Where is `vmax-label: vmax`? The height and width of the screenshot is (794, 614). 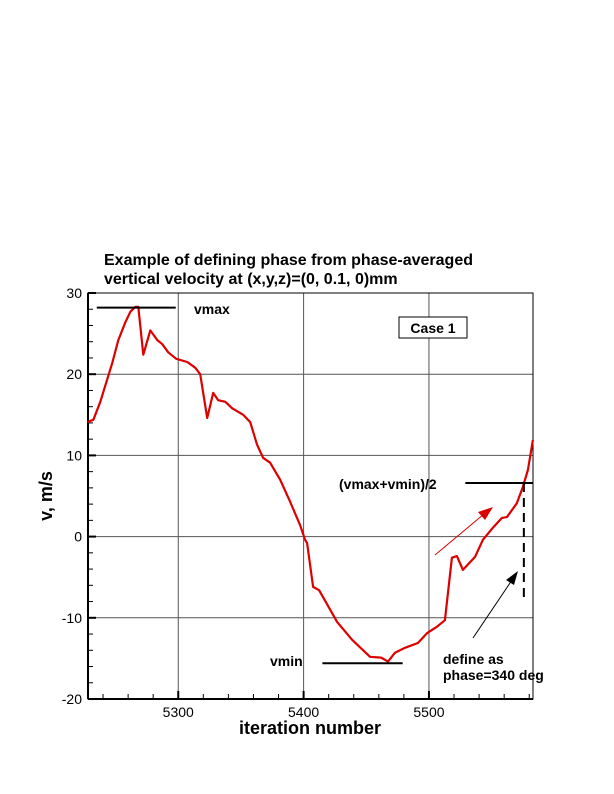
vmax-label: vmax is located at coordinates (212, 309).